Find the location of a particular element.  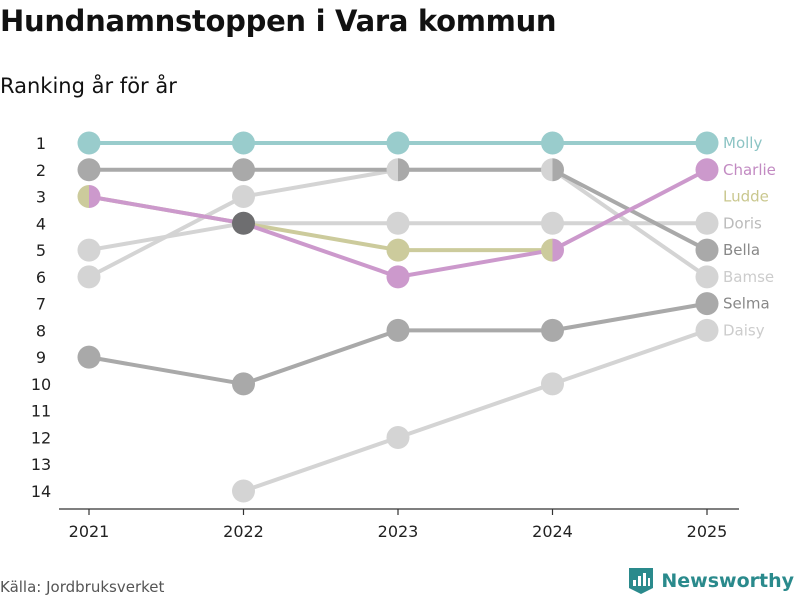

end-label-doris: Doris is located at coordinates (742, 223).